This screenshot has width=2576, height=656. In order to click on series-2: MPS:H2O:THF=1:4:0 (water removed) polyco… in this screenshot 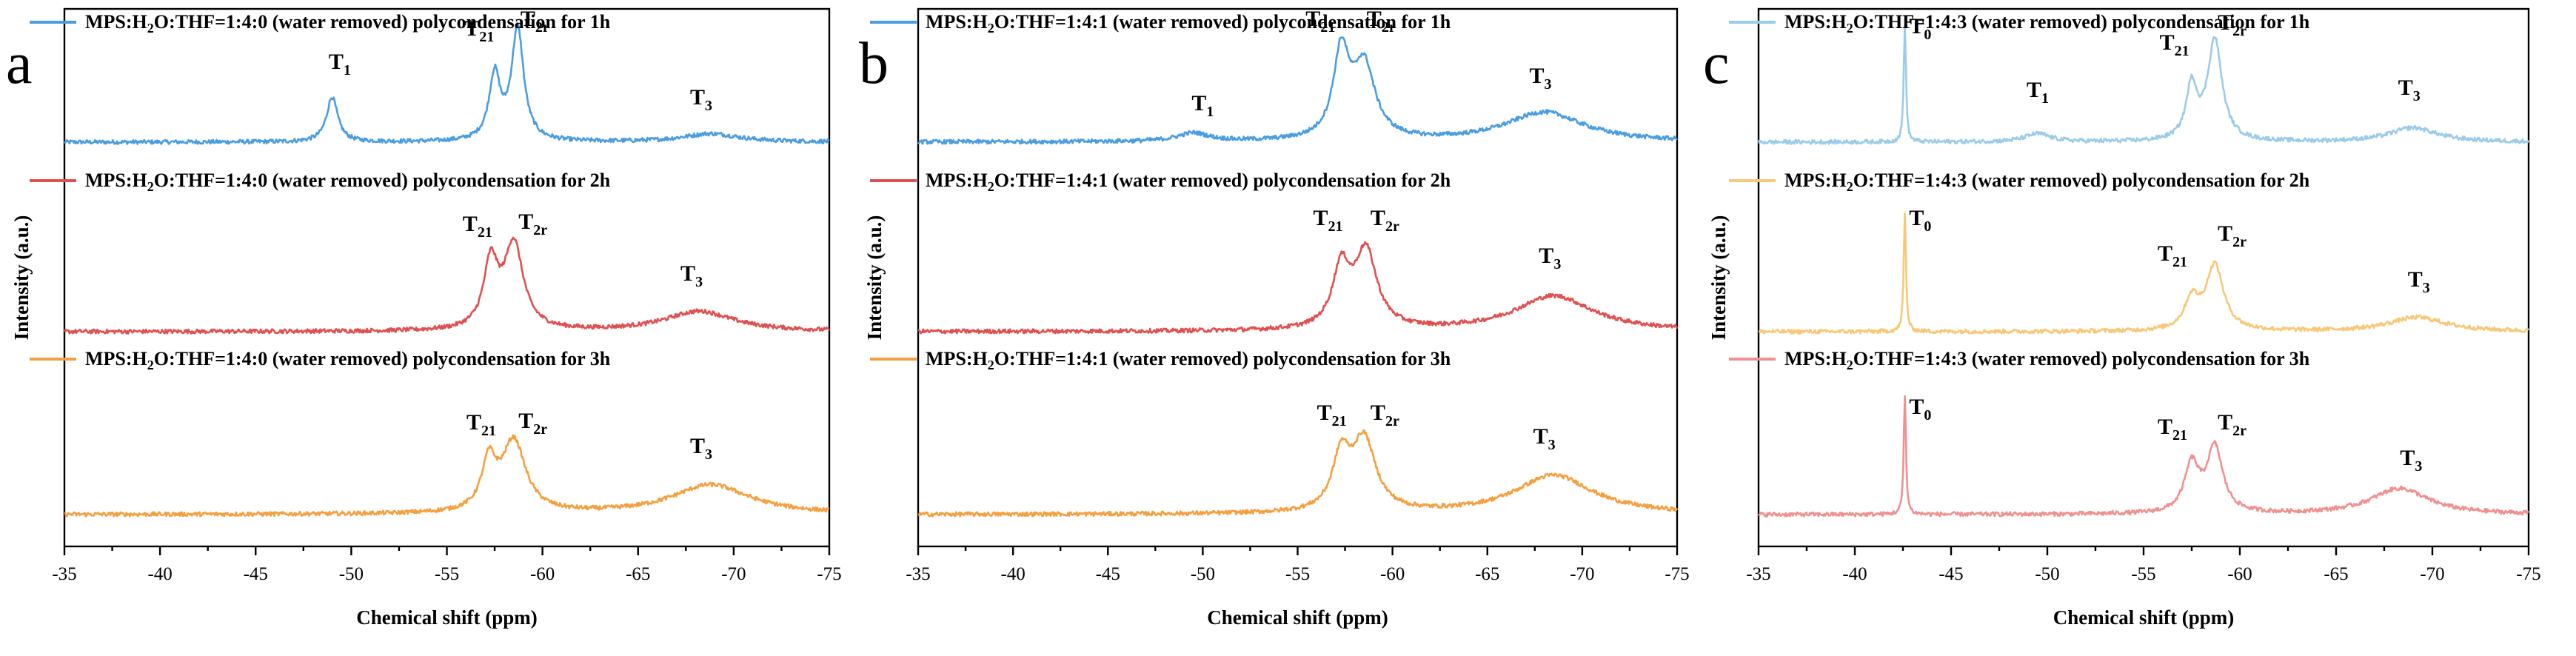, I will do `click(430, 252)`.